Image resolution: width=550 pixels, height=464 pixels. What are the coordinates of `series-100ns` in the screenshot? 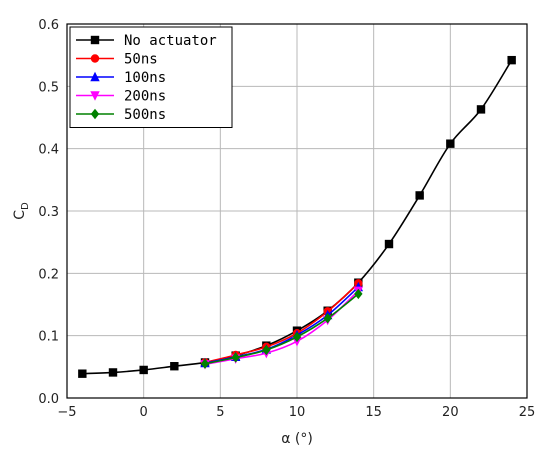 It's located at (282, 324).